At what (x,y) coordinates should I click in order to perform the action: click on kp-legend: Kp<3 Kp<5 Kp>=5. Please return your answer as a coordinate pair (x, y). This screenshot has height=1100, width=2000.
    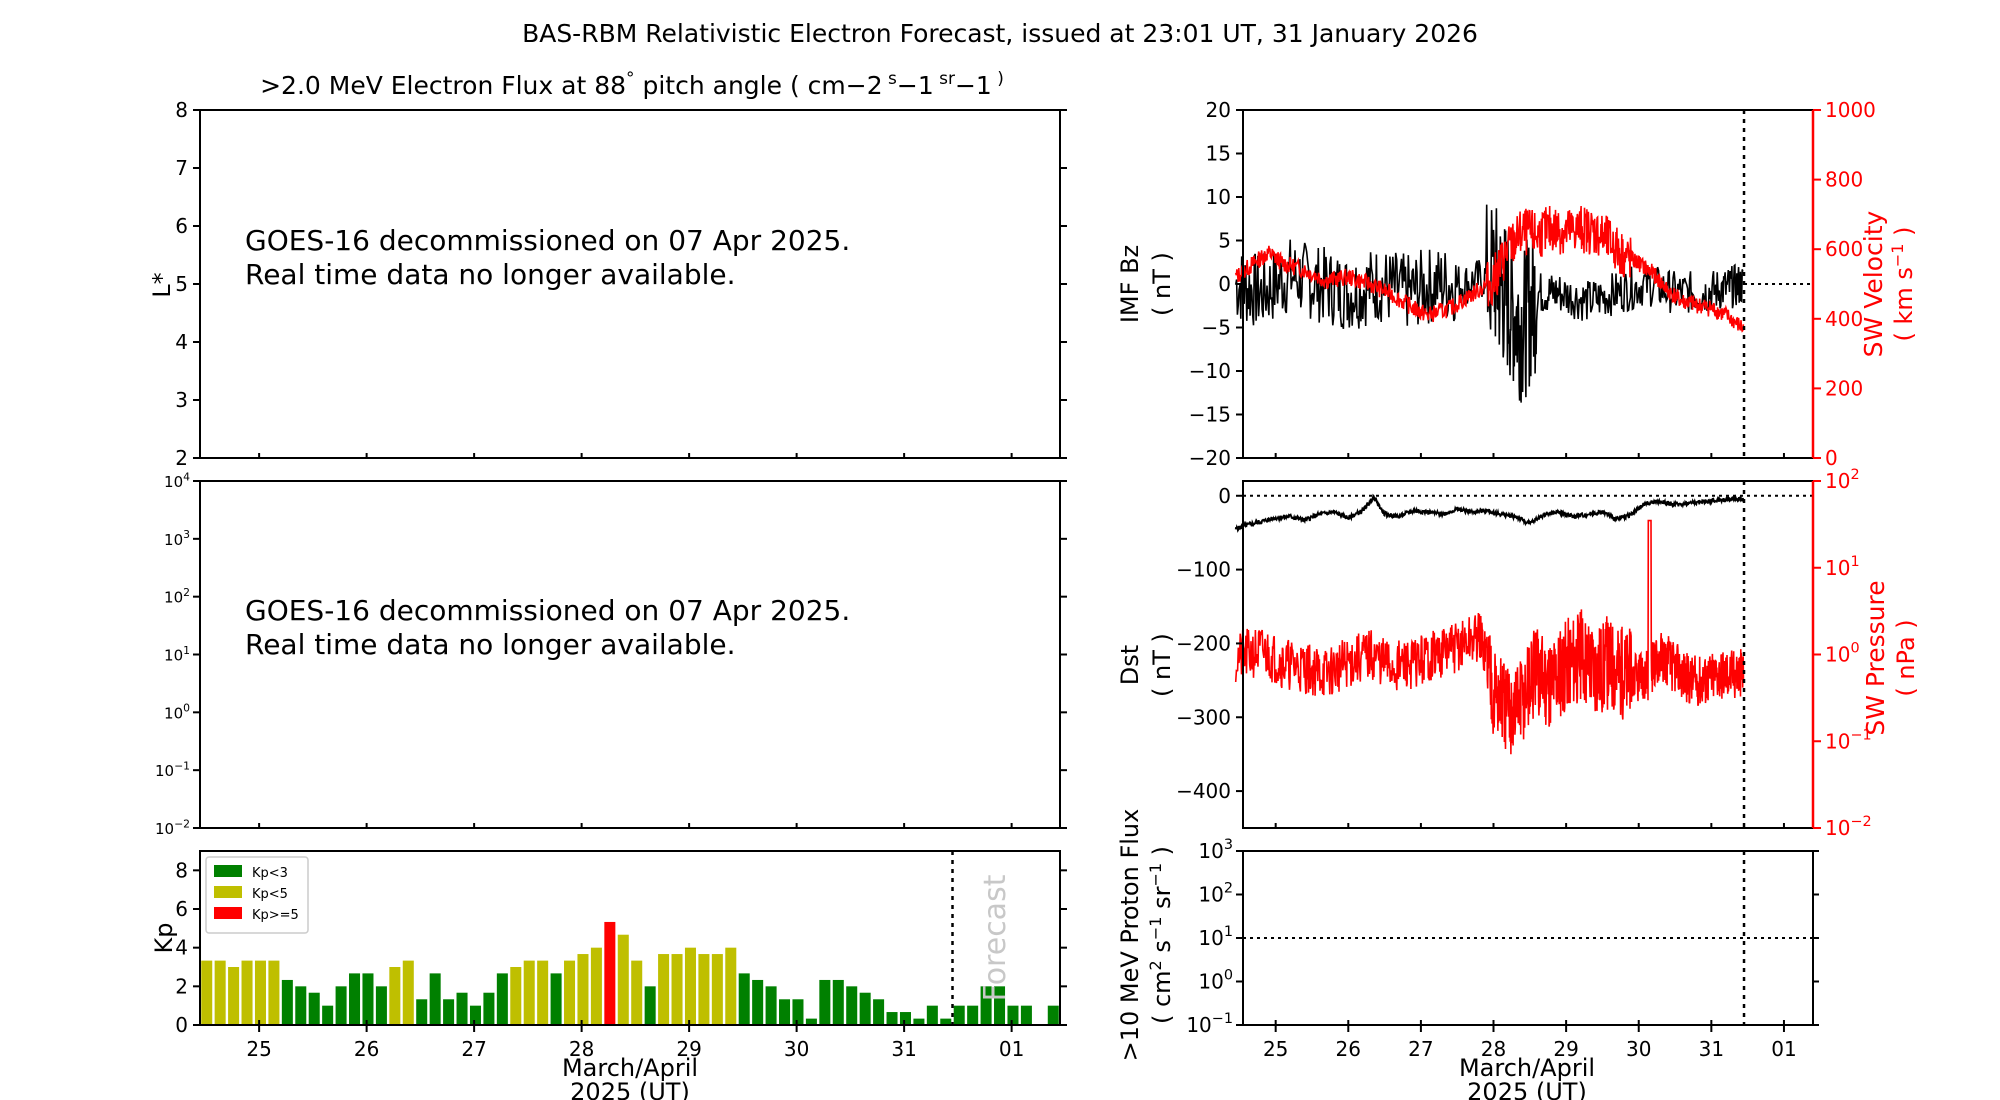
    Looking at the image, I should click on (257, 895).